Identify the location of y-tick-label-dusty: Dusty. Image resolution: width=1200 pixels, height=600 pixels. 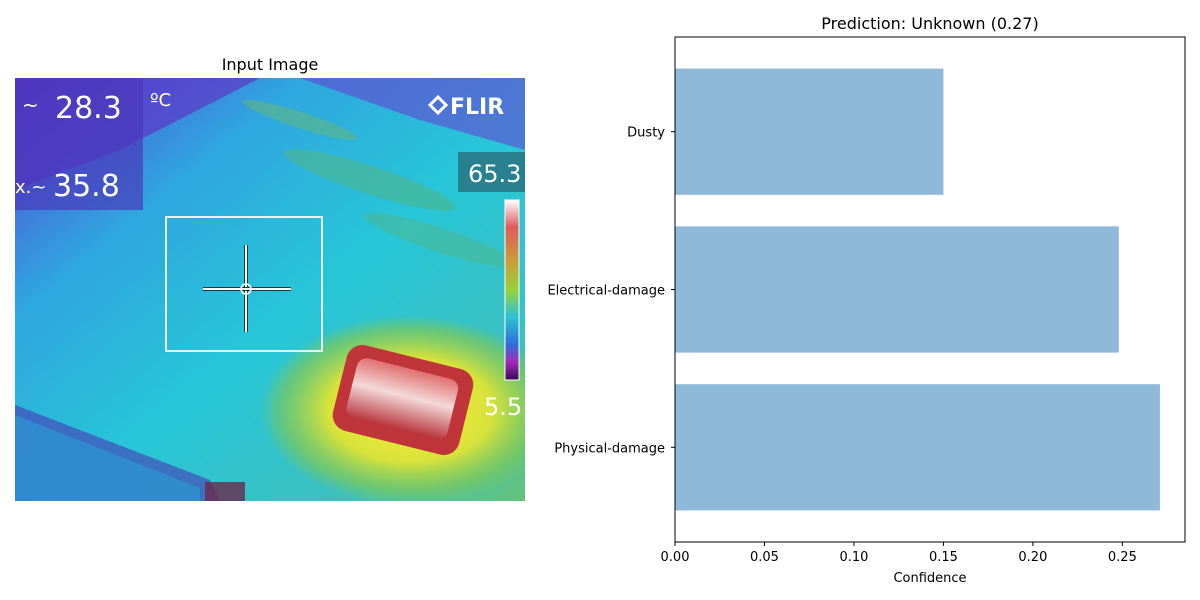
(646, 133).